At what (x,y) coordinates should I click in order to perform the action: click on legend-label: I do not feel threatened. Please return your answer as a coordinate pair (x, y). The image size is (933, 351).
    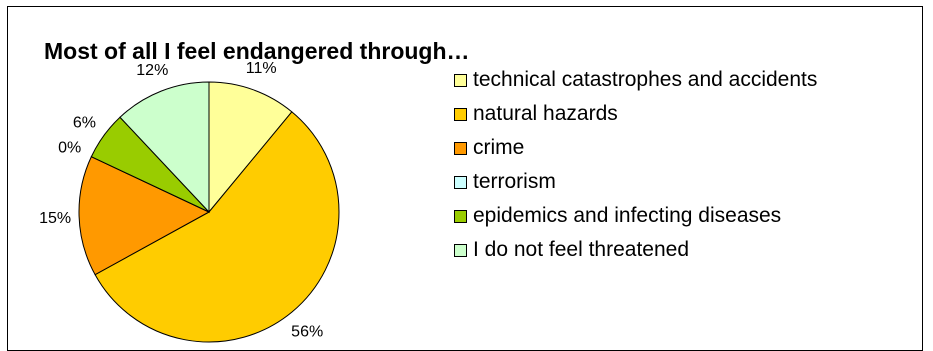
    Looking at the image, I should click on (581, 249).